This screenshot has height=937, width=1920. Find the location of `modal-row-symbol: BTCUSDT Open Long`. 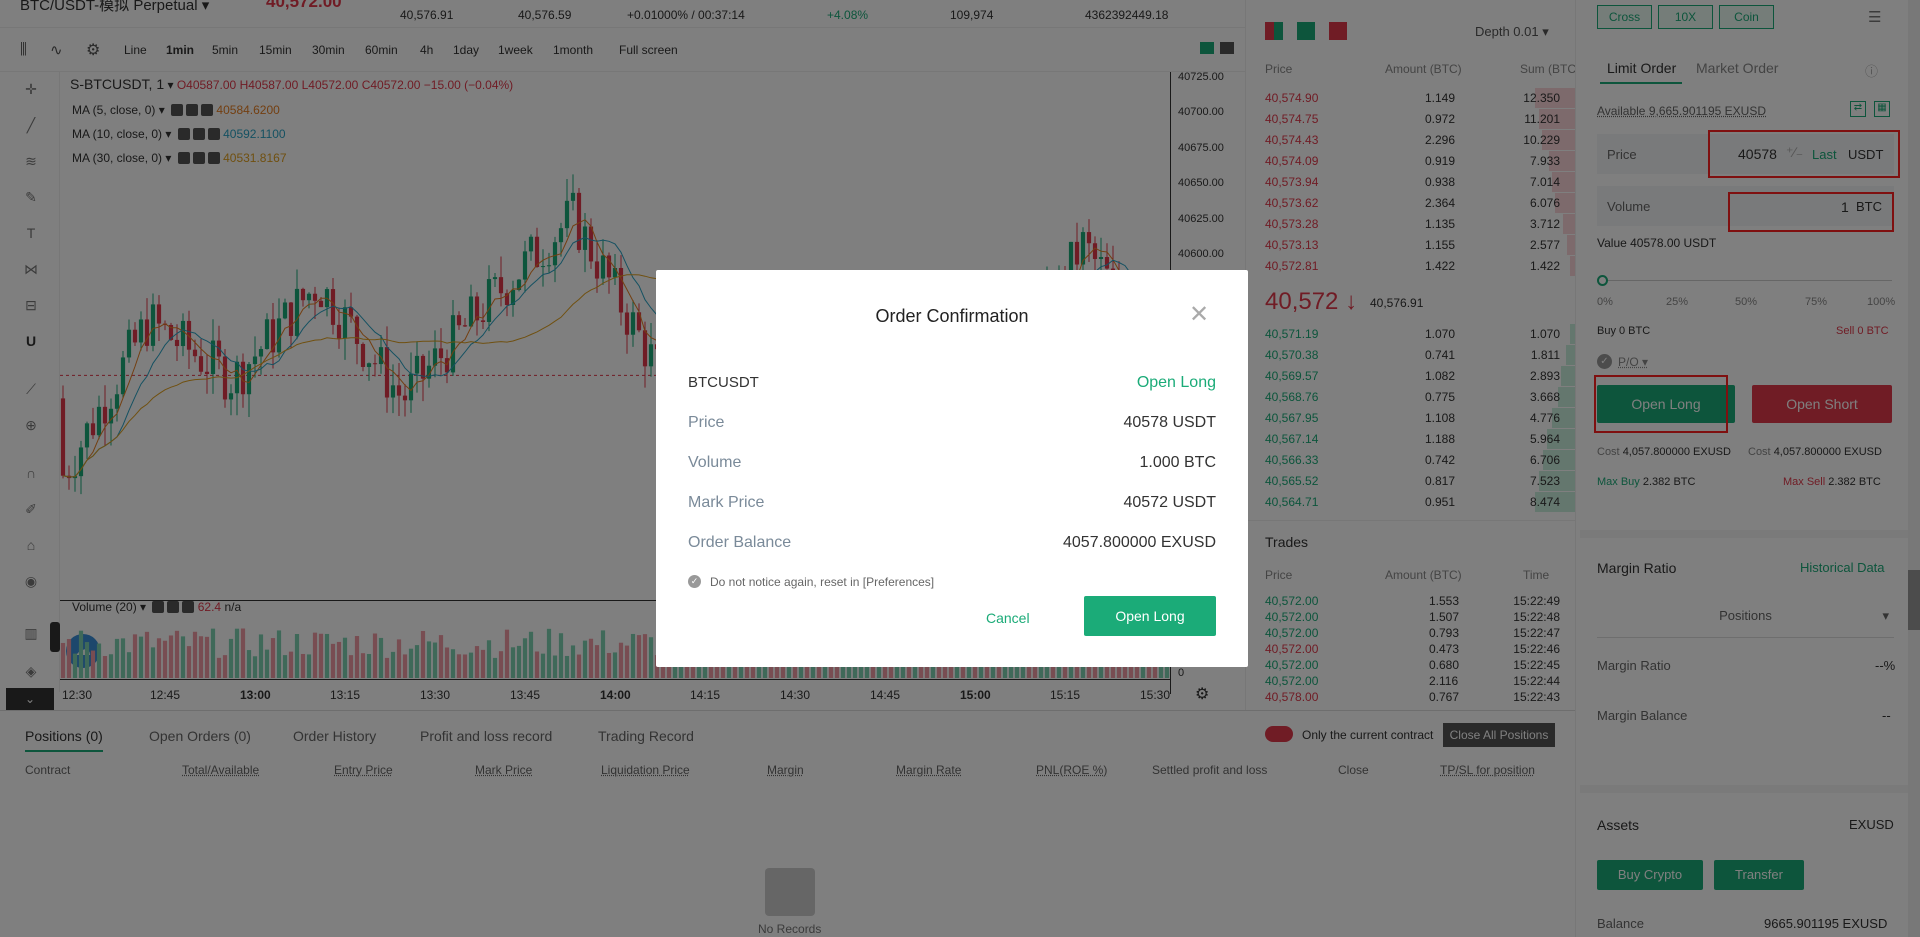

modal-row-symbol: BTCUSDT Open Long is located at coordinates (952, 384).